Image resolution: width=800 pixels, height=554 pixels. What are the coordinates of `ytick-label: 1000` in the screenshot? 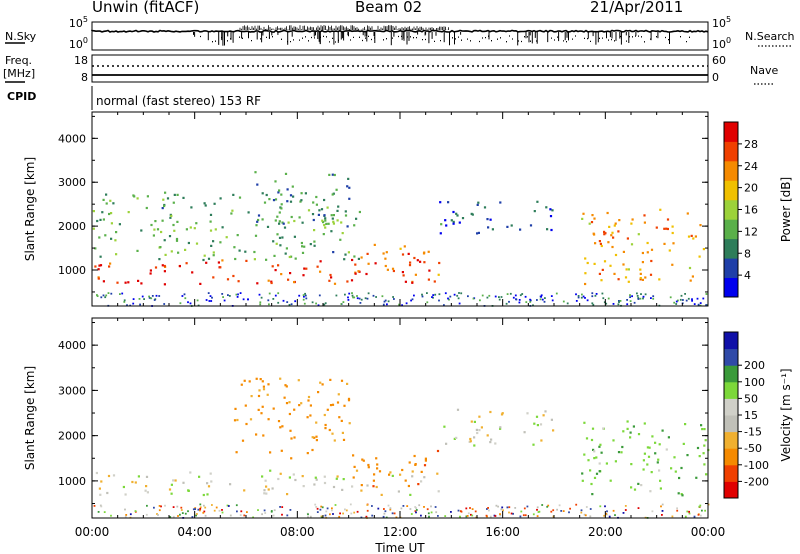 It's located at (72, 481).